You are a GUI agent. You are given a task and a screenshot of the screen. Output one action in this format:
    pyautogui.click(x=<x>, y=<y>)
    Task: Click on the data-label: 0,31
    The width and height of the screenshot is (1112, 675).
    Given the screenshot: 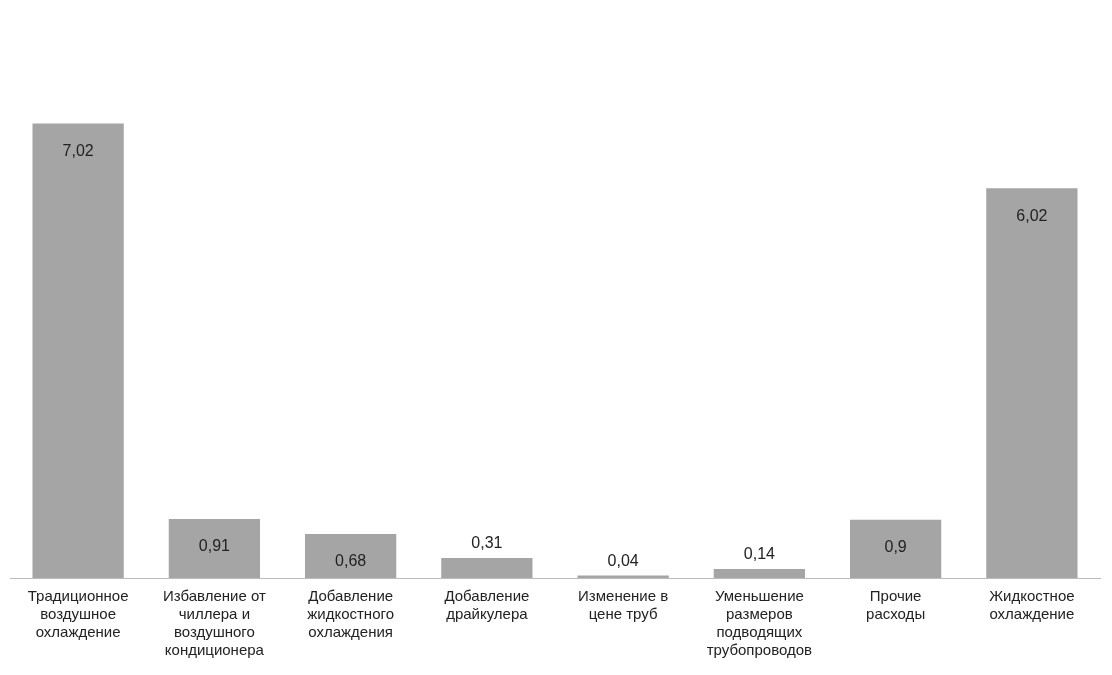 What is the action you would take?
    pyautogui.click(x=487, y=543)
    